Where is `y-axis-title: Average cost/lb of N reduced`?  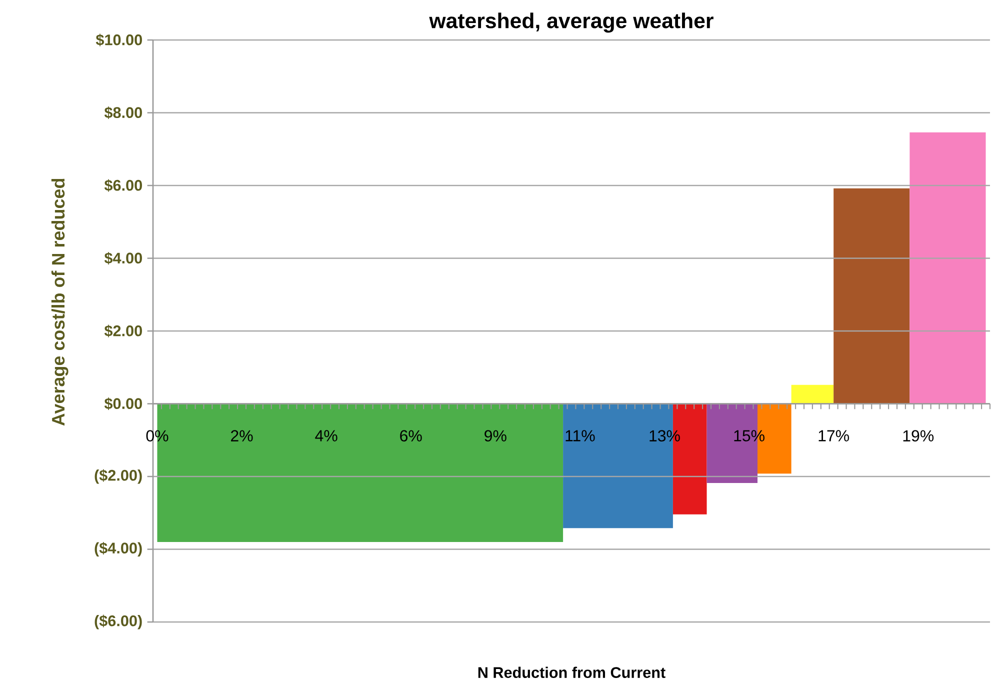 y-axis-title: Average cost/lb of N reduced is located at coordinates (59, 302).